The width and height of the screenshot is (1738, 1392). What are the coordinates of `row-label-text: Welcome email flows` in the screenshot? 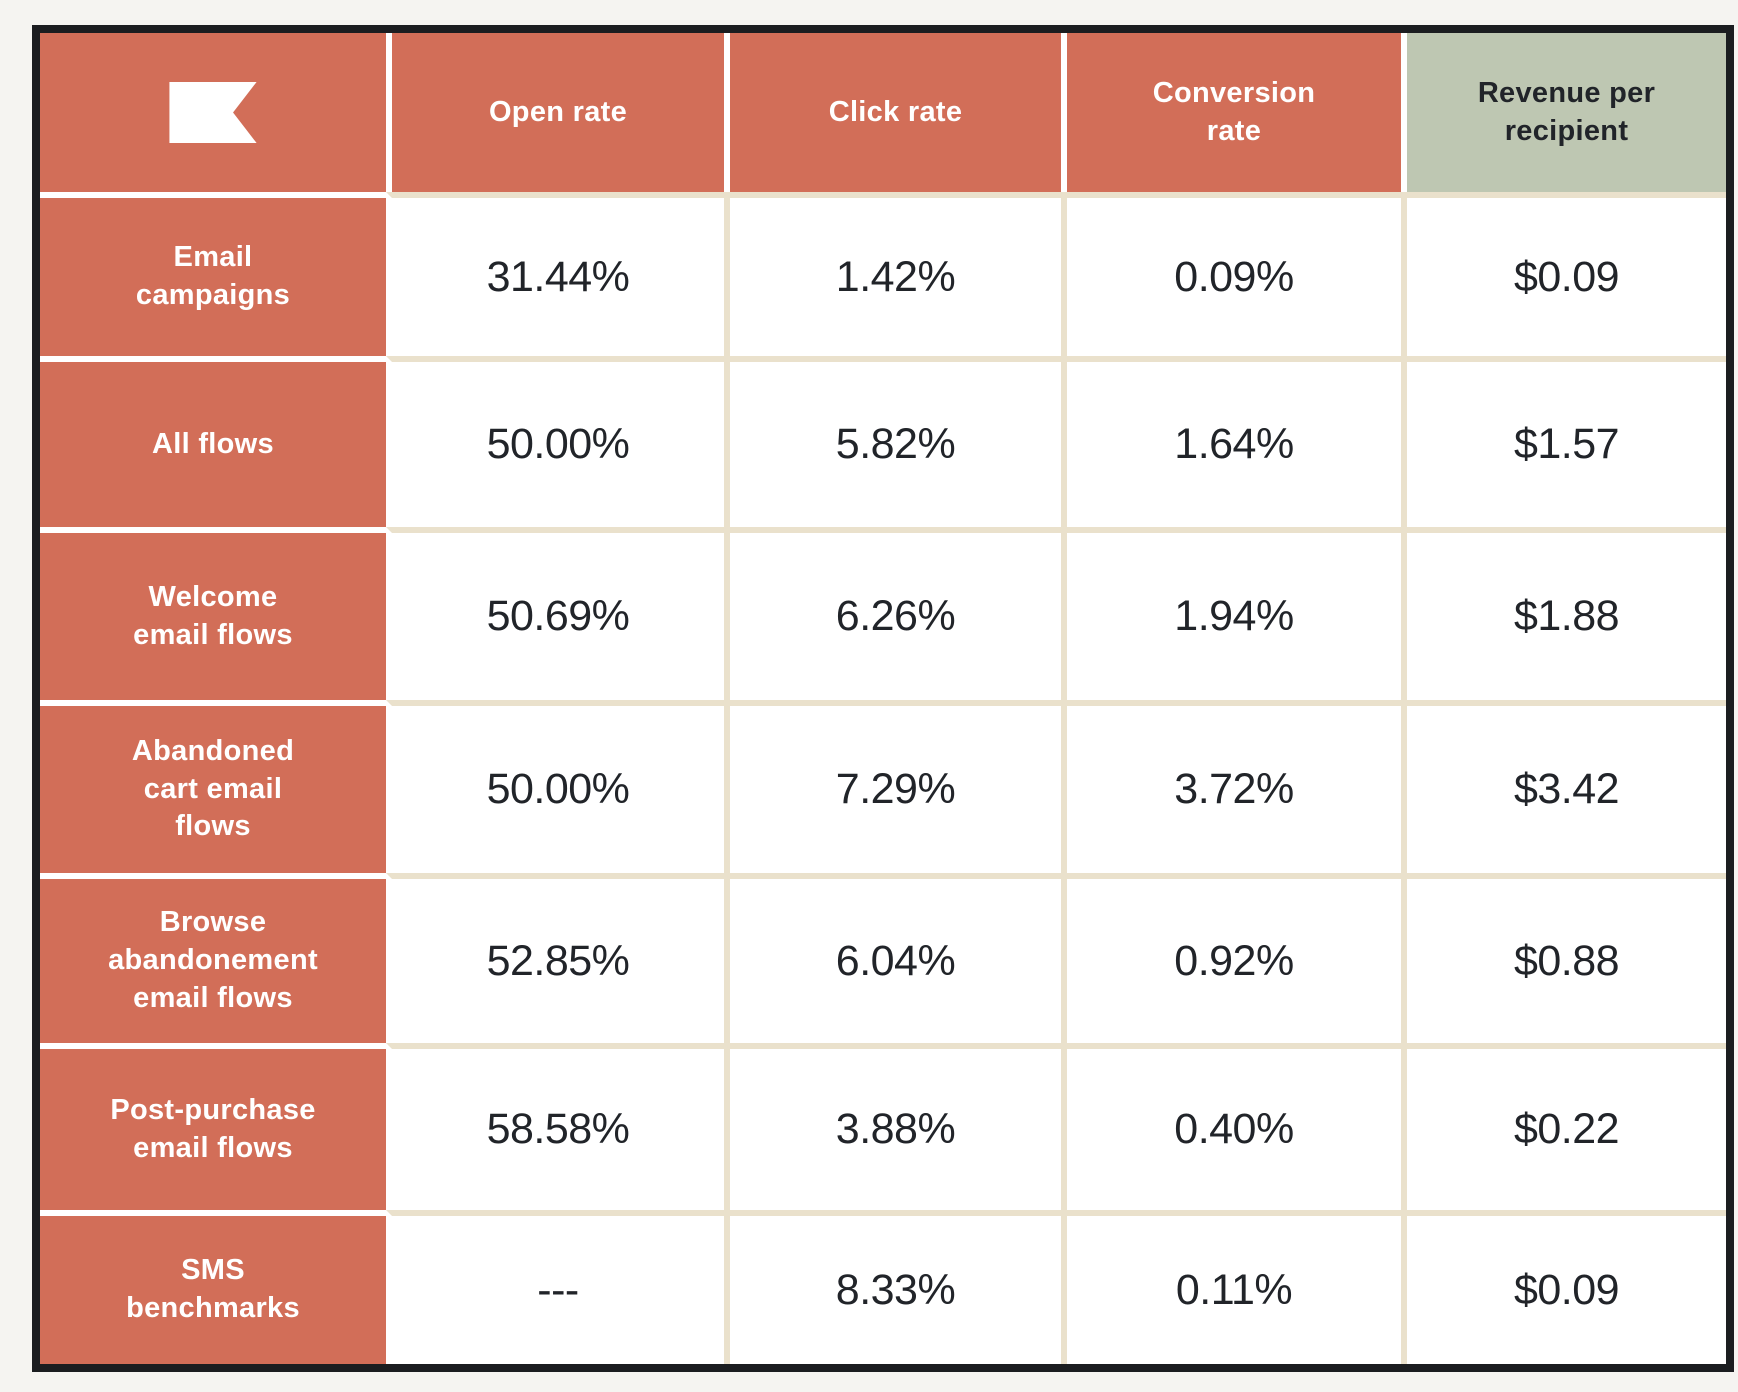 It's located at (213, 615).